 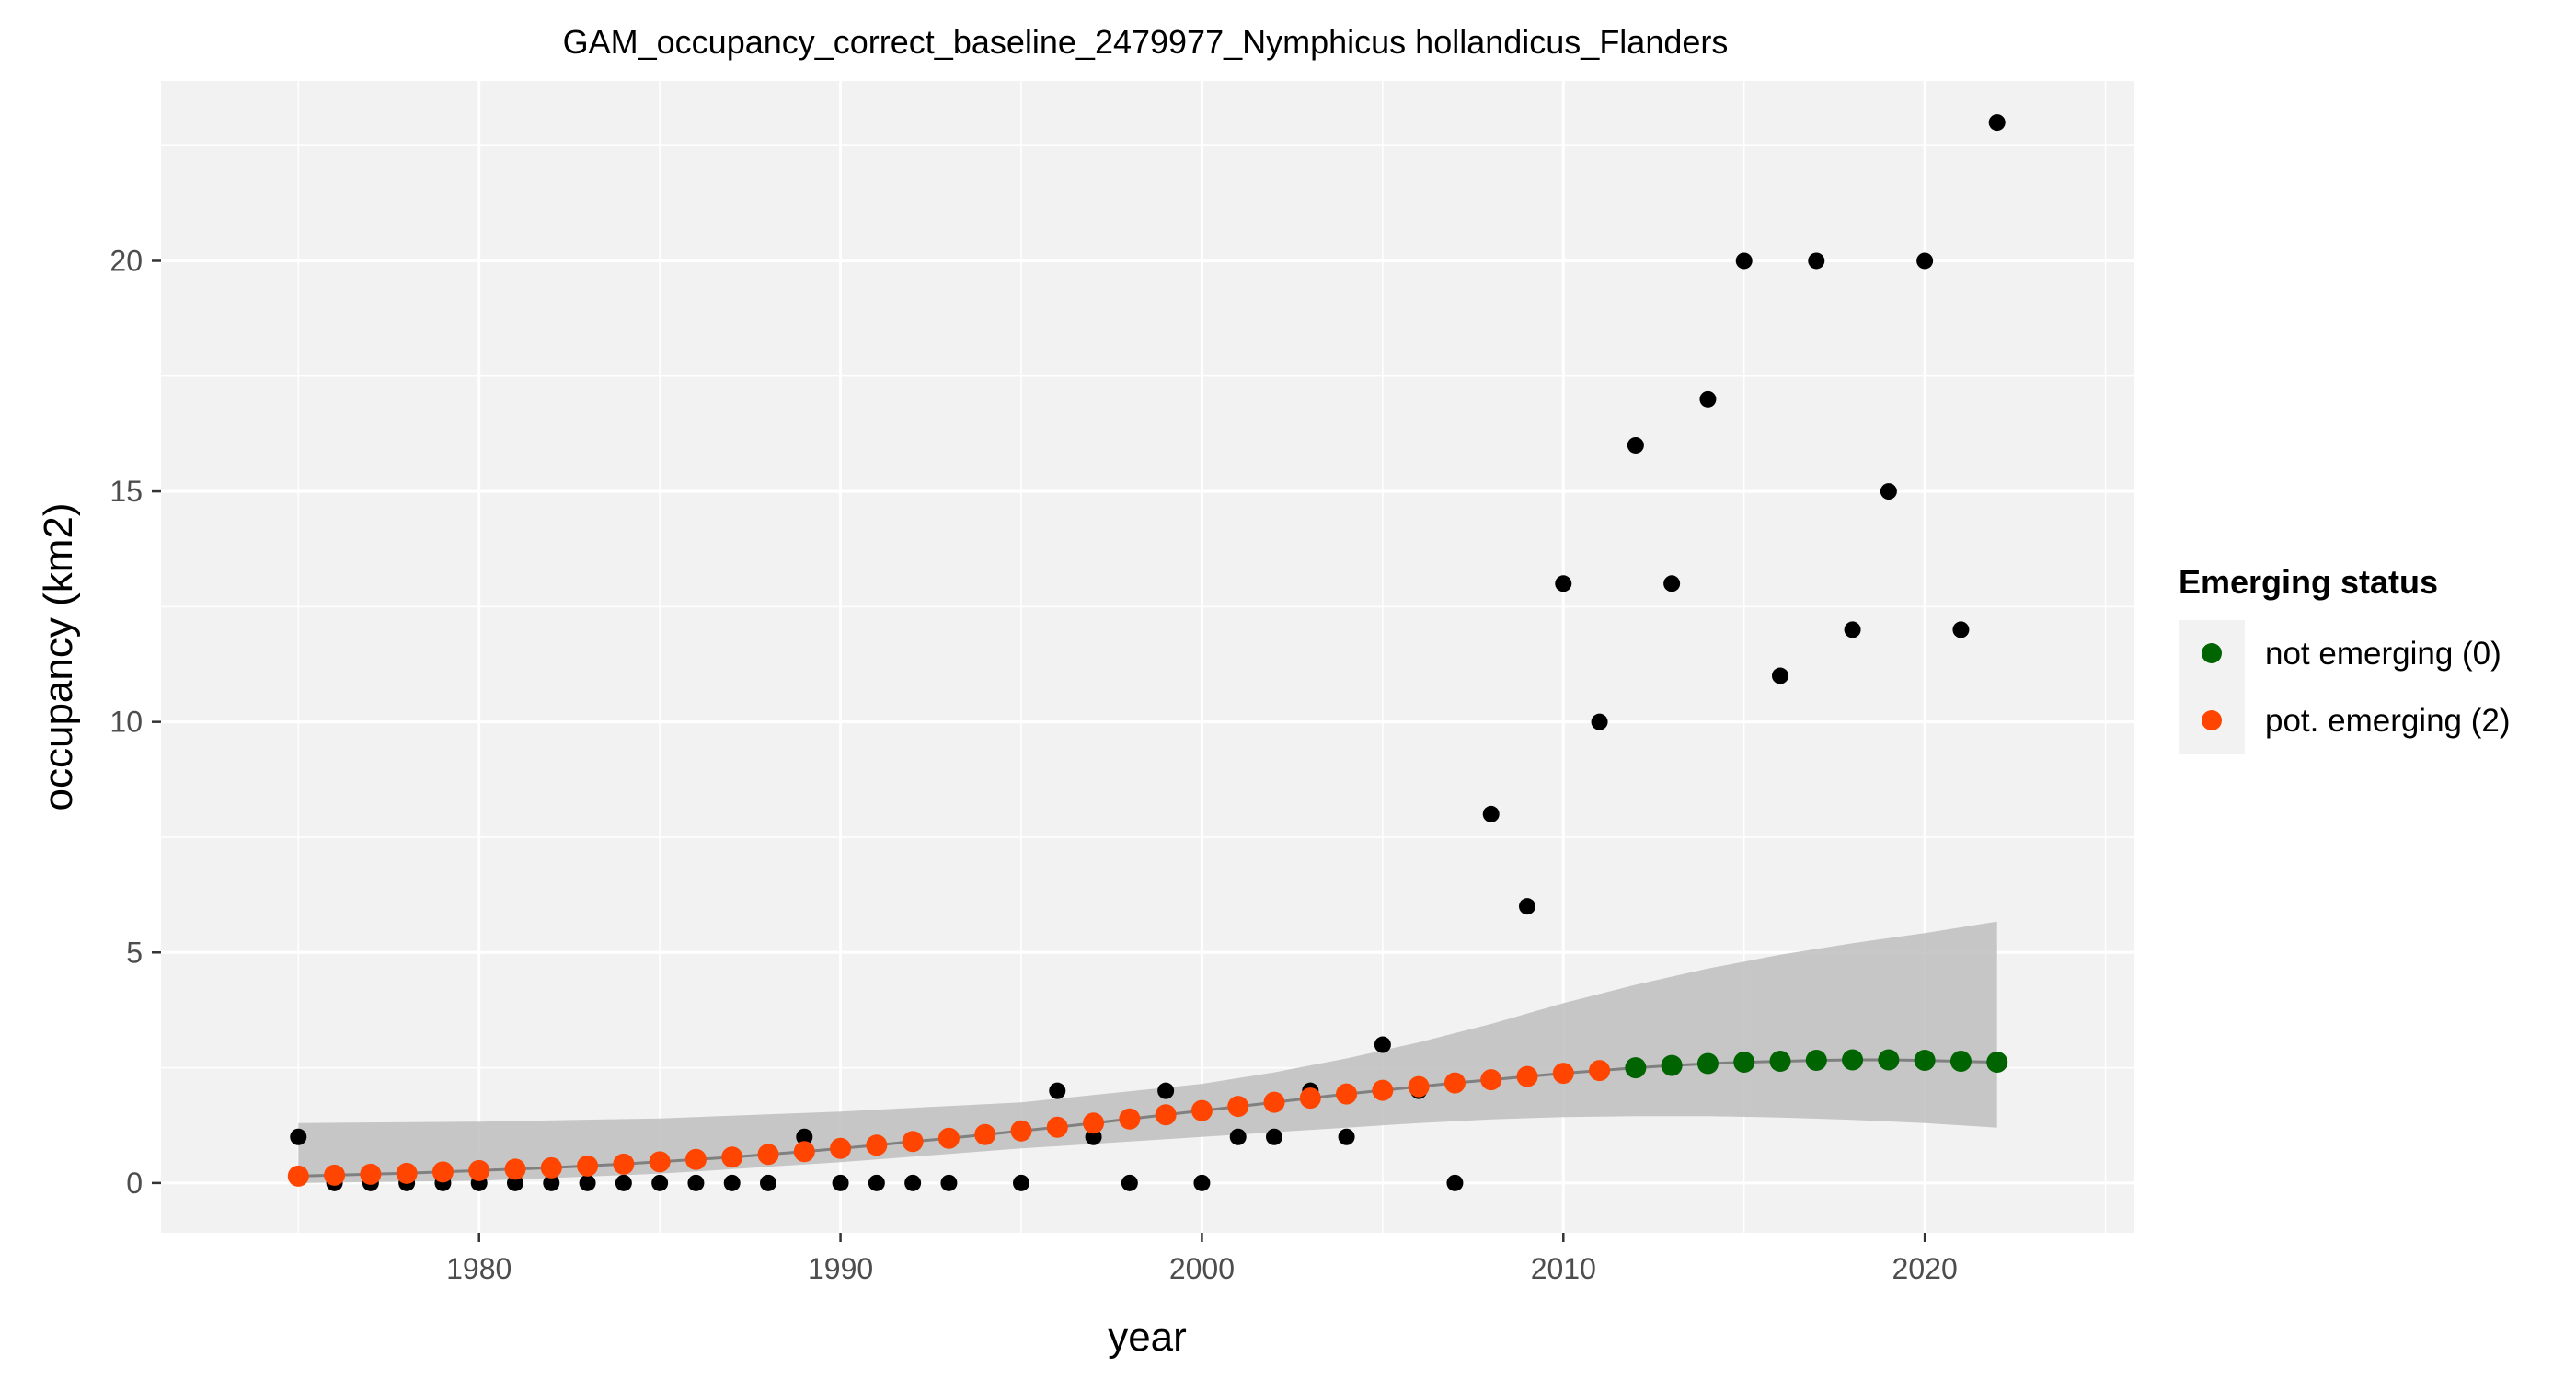 I want to click on x-tick-label: 1990, so click(x=840, y=1268).